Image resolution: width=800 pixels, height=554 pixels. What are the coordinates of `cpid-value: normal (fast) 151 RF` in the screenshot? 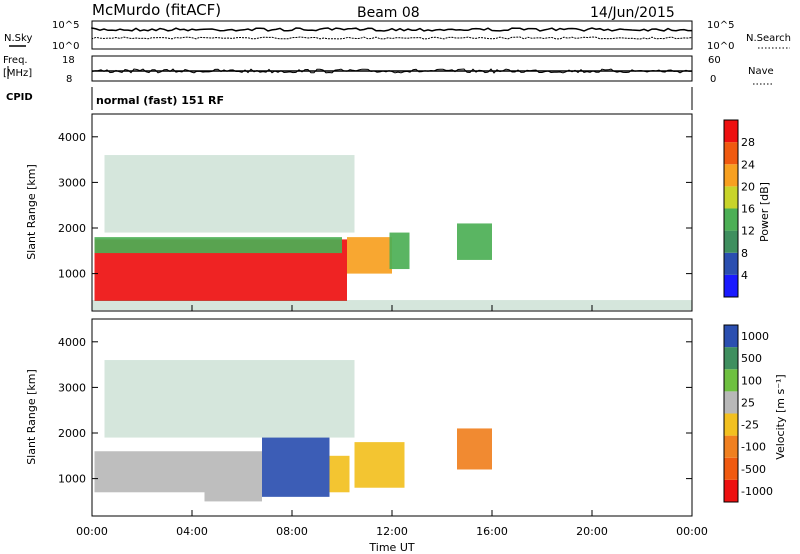 It's located at (160, 100).